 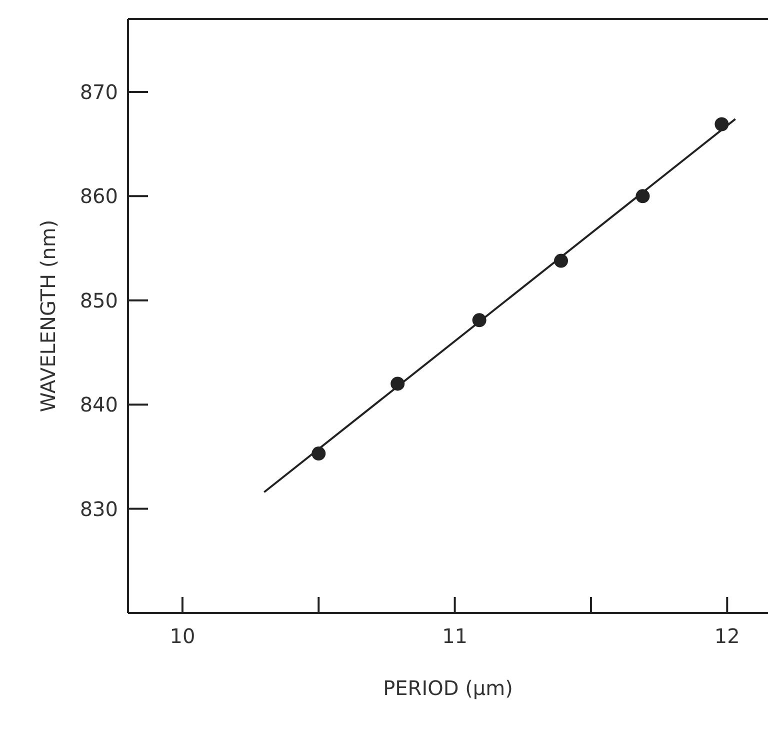 What do you see at coordinates (99, 300) in the screenshot?
I see `y-tick-label: 850` at bounding box center [99, 300].